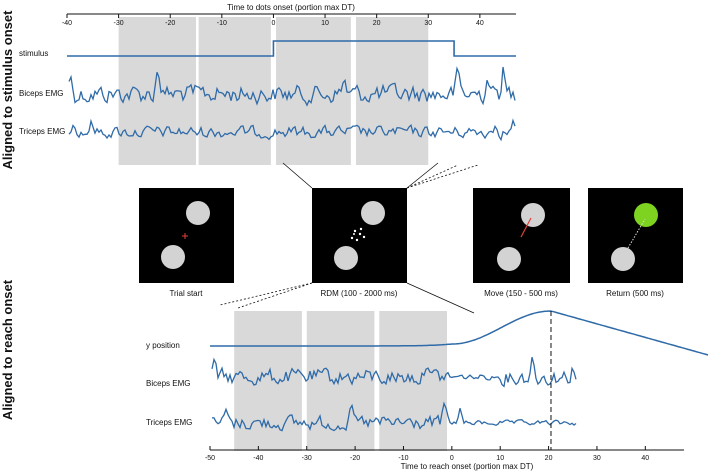 The height and width of the screenshot is (472, 709). What do you see at coordinates (186, 293) in the screenshot?
I see `screen-label: Trial start` at bounding box center [186, 293].